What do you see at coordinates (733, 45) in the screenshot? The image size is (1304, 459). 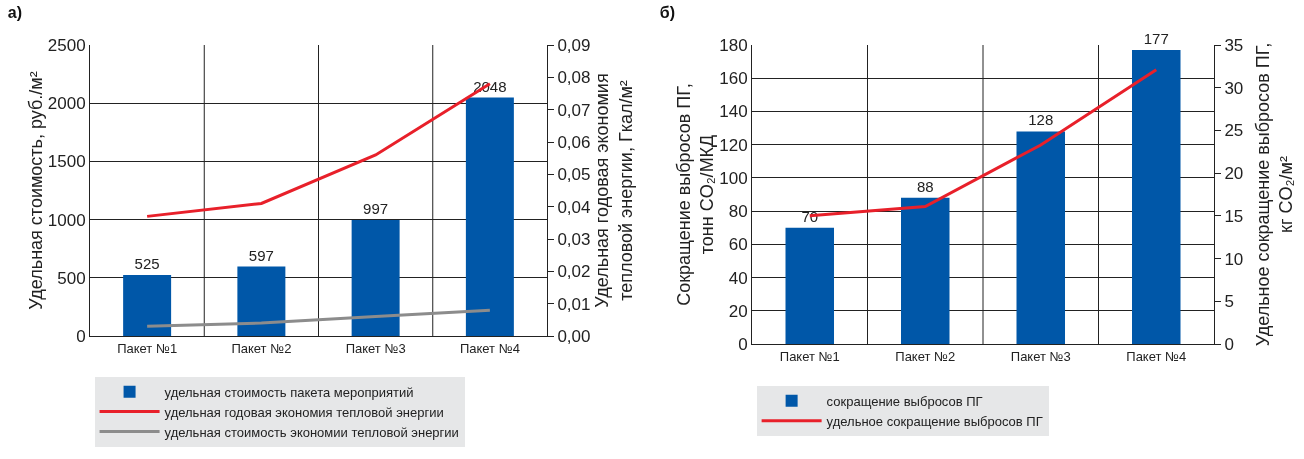 I see `y-tick-label: 180` at bounding box center [733, 45].